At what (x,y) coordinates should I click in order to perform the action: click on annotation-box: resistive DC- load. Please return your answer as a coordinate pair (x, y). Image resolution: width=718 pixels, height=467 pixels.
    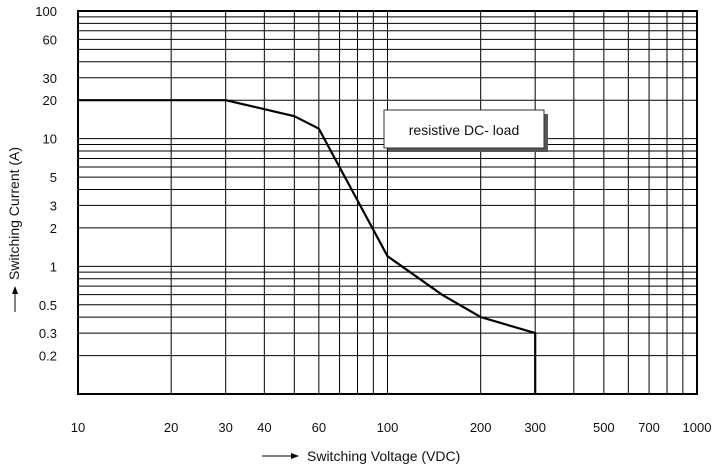
    Looking at the image, I should click on (465, 130).